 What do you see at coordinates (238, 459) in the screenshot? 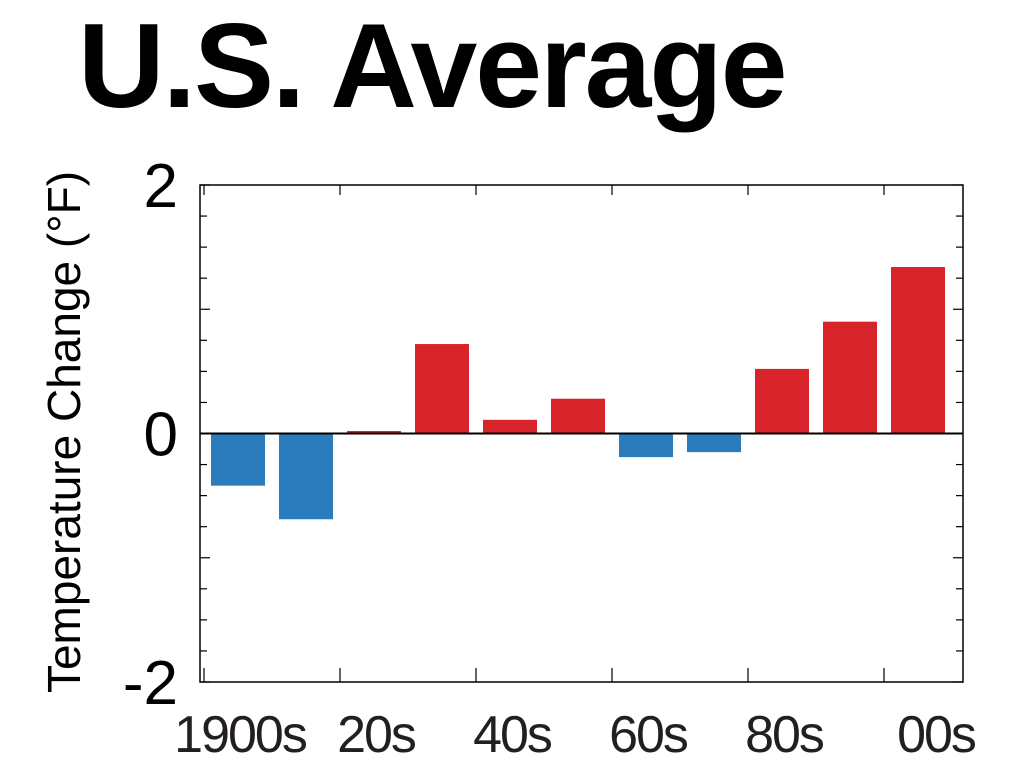
I see `bar-1900s` at bounding box center [238, 459].